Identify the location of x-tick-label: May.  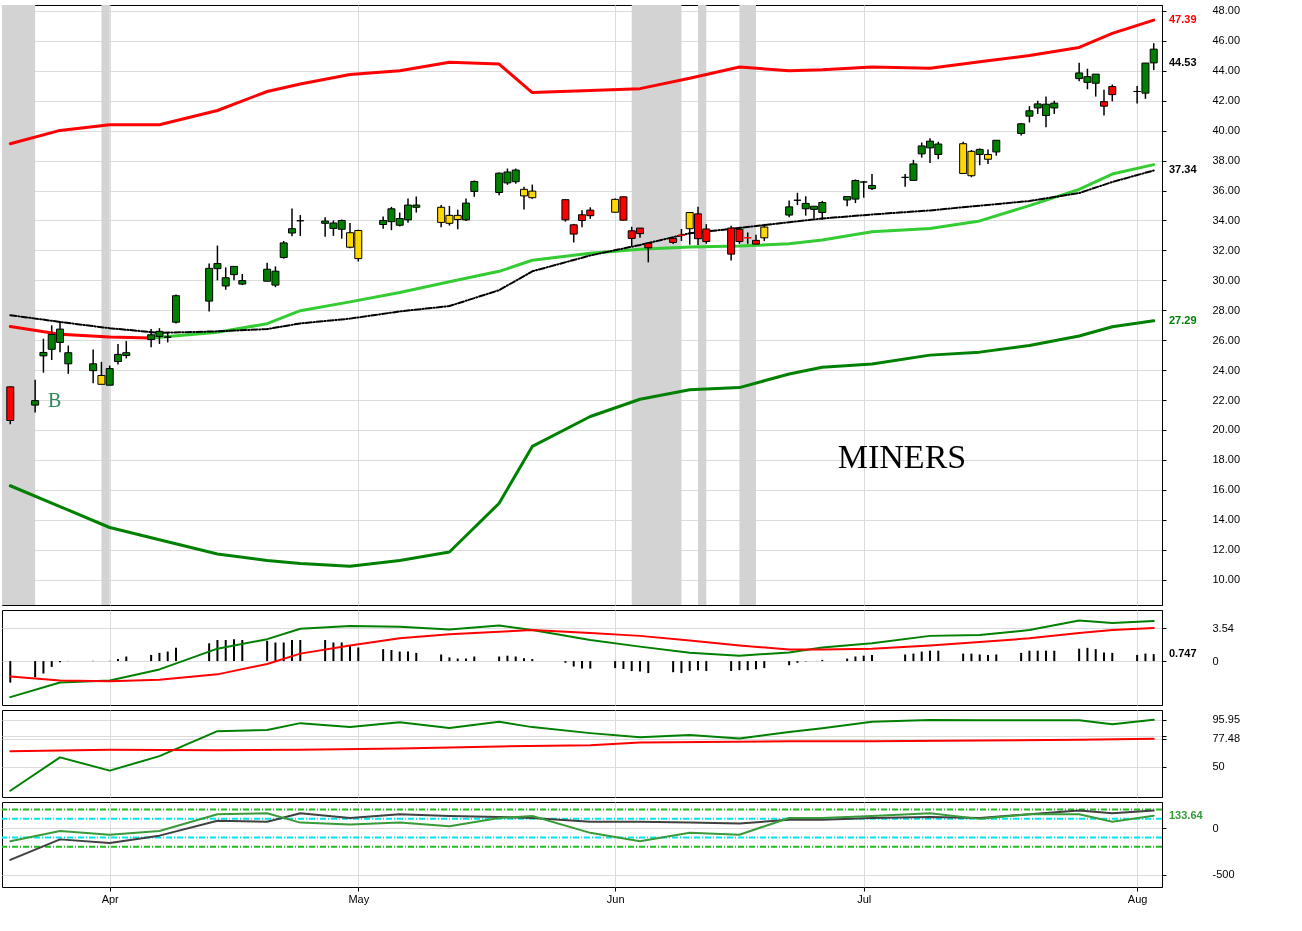
(359, 898).